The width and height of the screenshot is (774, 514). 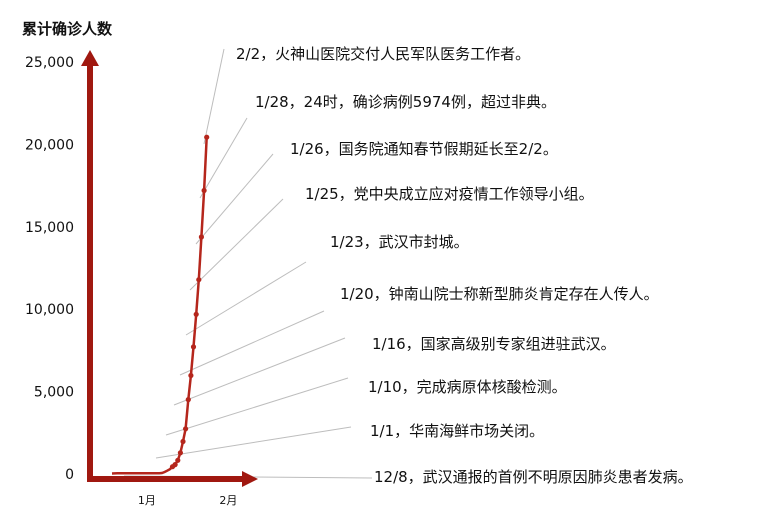 What do you see at coordinates (49, 228) in the screenshot?
I see `y-tick-label: 15,000` at bounding box center [49, 228].